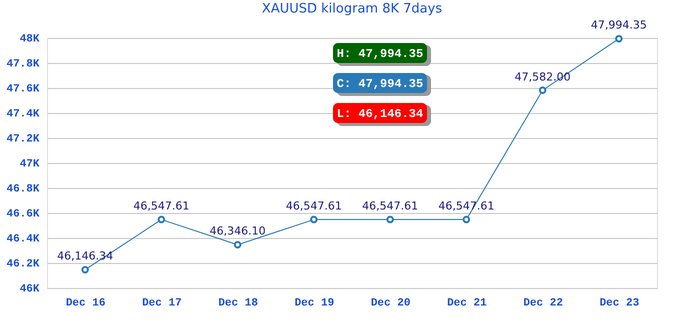 The height and width of the screenshot is (320, 680). What do you see at coordinates (23, 64) in the screenshot?
I see `y-tick-label: 47.8K` at bounding box center [23, 64].